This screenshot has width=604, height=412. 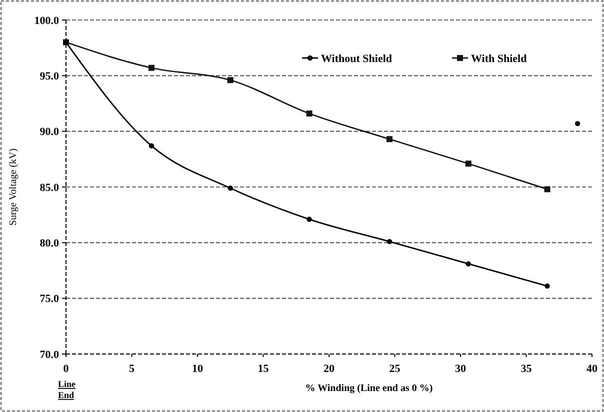 I want to click on y-tick-label: 90.0, so click(x=50, y=132).